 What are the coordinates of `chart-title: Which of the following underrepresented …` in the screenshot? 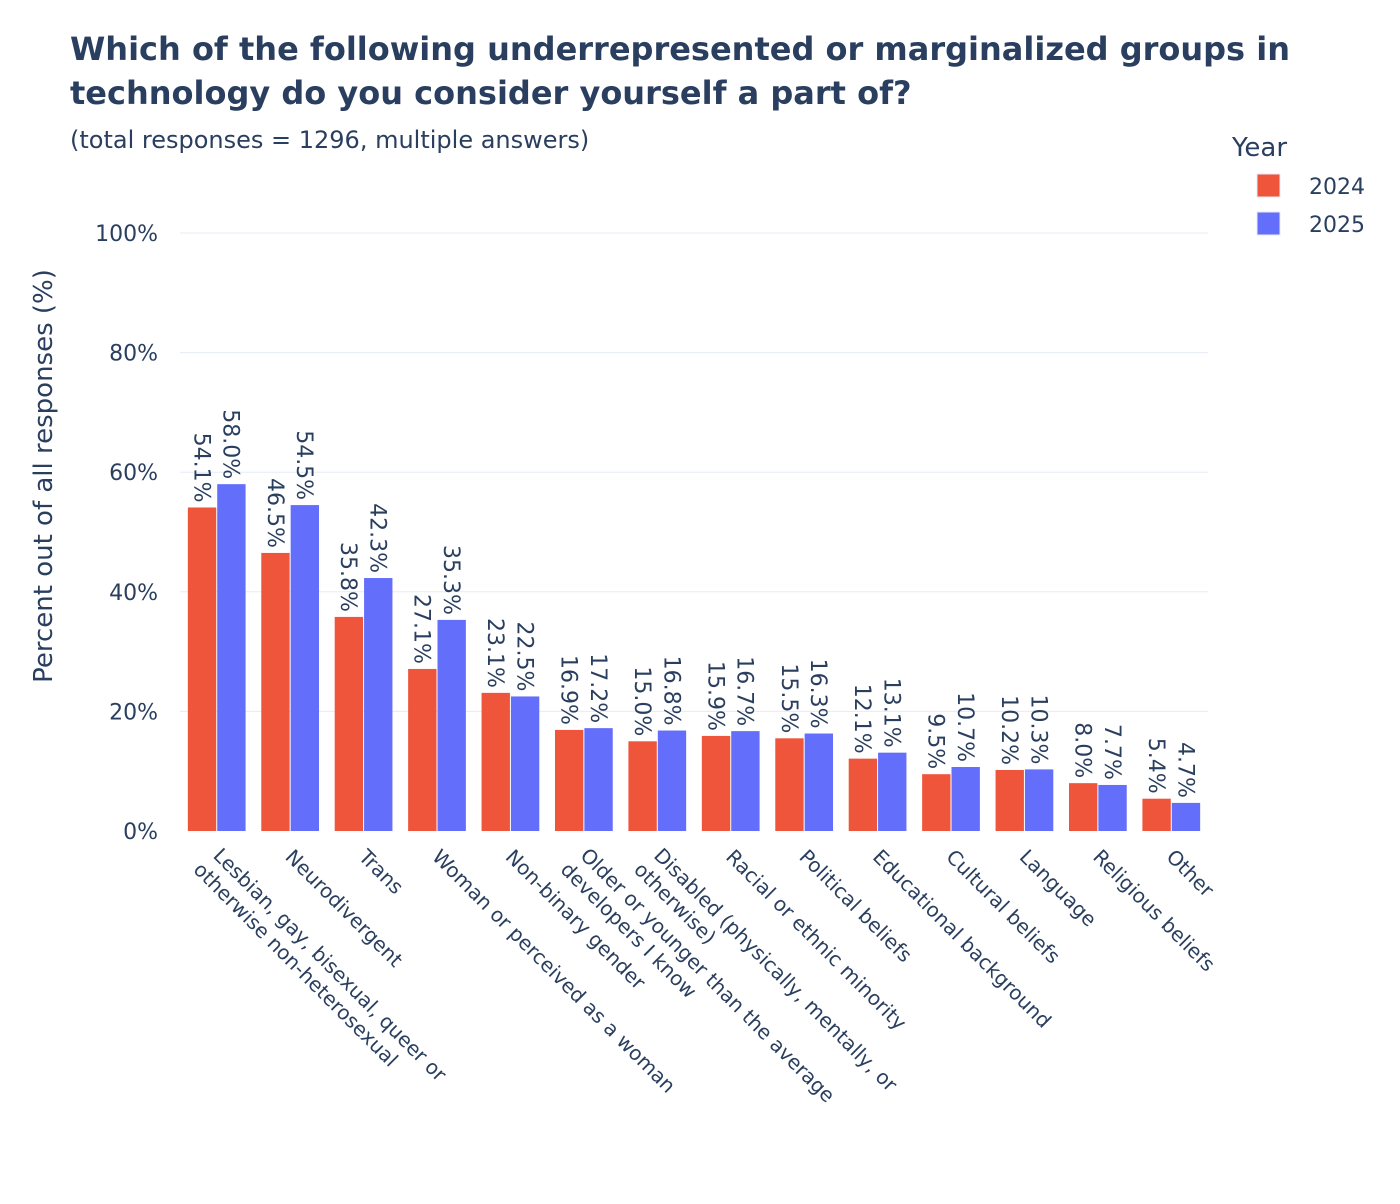 It's located at (680, 71).